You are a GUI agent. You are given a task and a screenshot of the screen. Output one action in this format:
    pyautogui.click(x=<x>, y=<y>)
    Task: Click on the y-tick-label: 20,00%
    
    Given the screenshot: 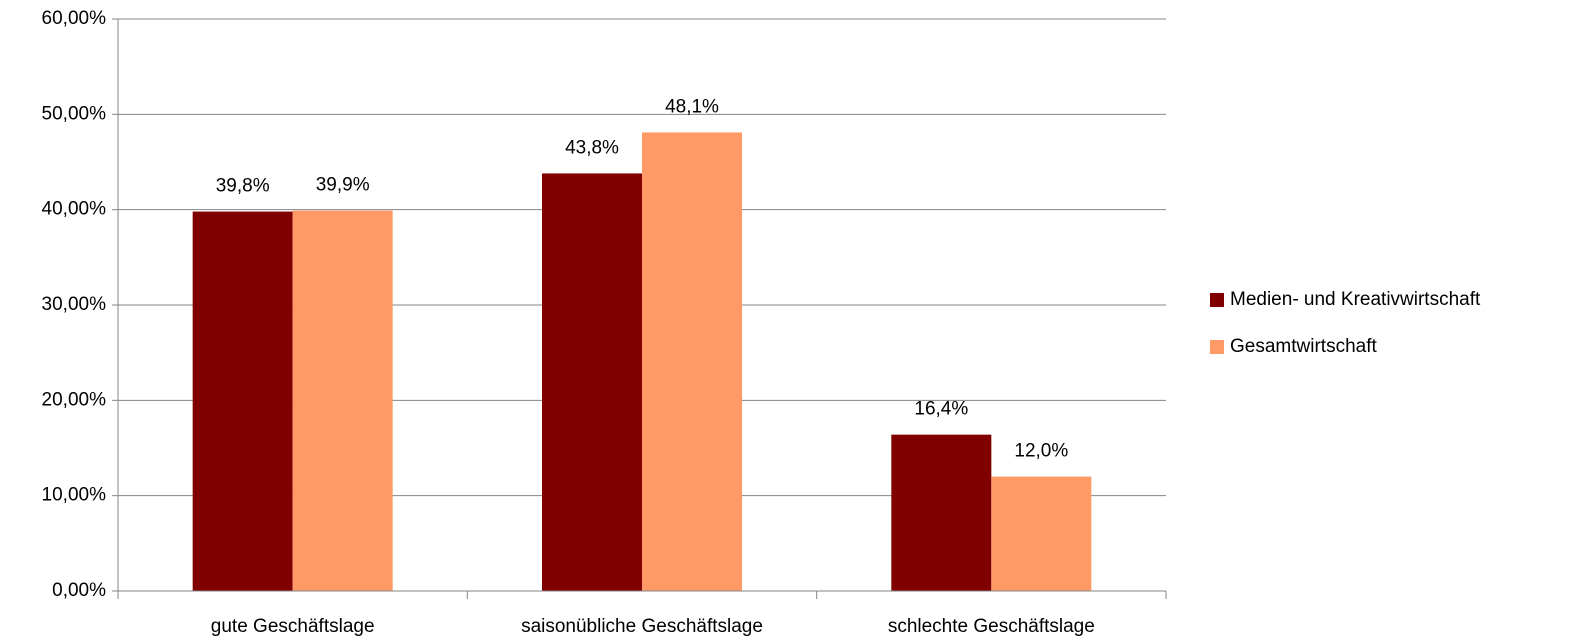 What is the action you would take?
    pyautogui.click(x=74, y=399)
    